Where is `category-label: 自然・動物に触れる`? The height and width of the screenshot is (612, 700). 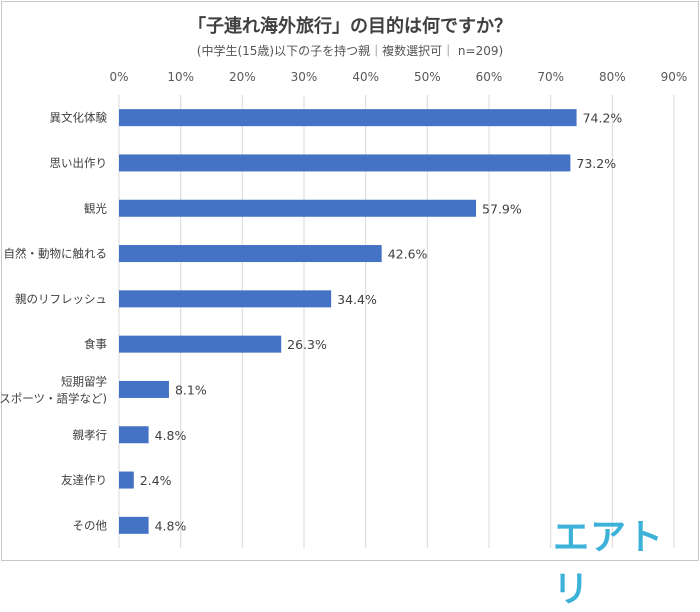 category-label: 自然・動物に触れる is located at coordinates (56, 254).